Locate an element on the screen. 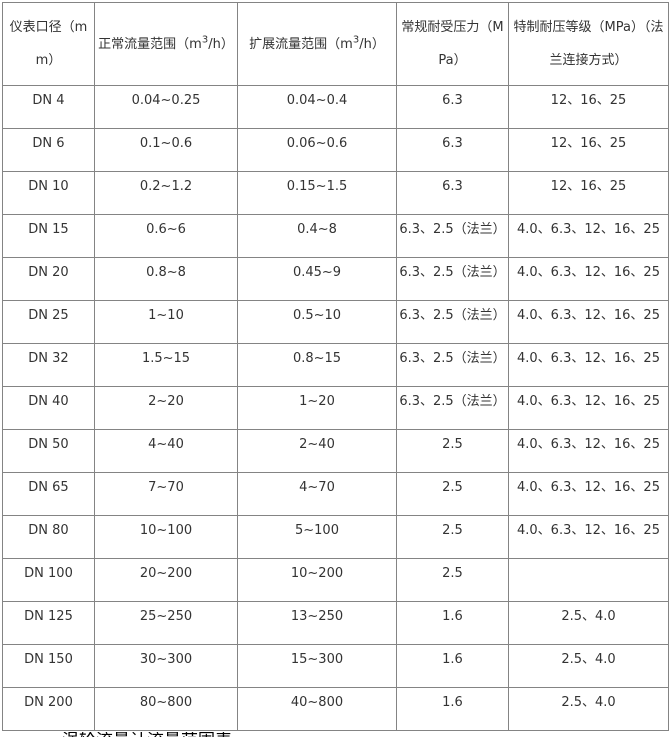  column-header-standard-pressure: 常规耐受压力（MPa） is located at coordinates (452, 44).